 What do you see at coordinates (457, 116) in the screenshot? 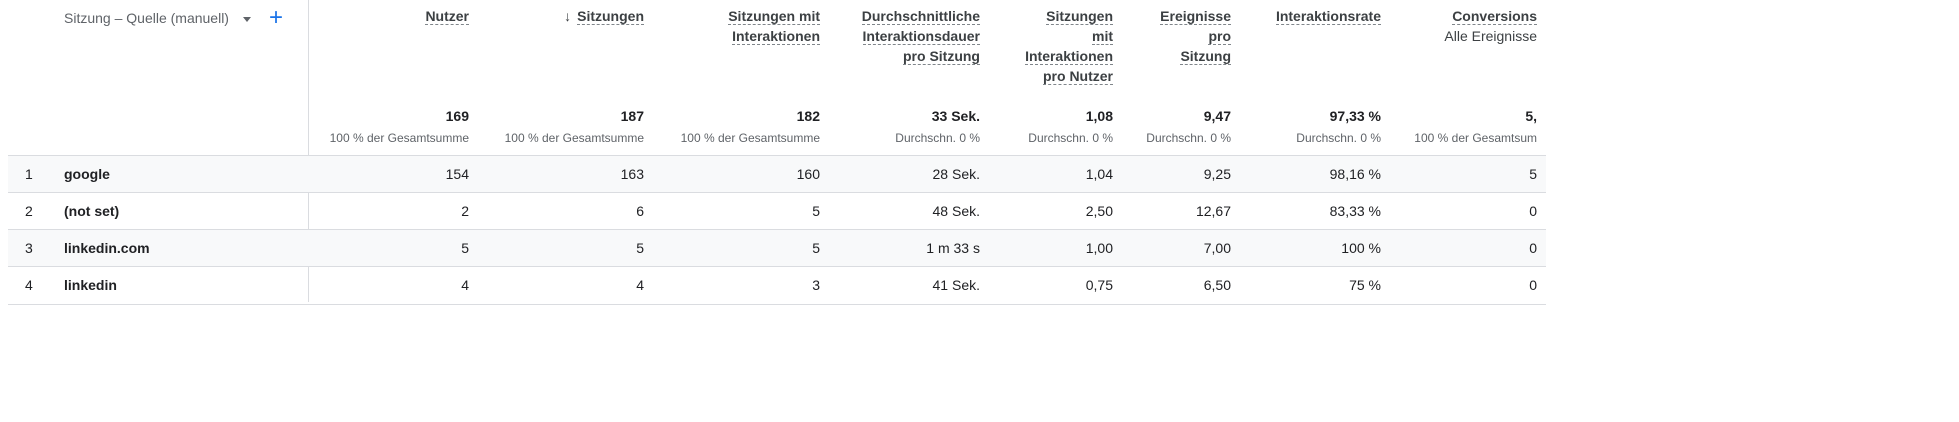
I see `total-value-users: 169` at bounding box center [457, 116].